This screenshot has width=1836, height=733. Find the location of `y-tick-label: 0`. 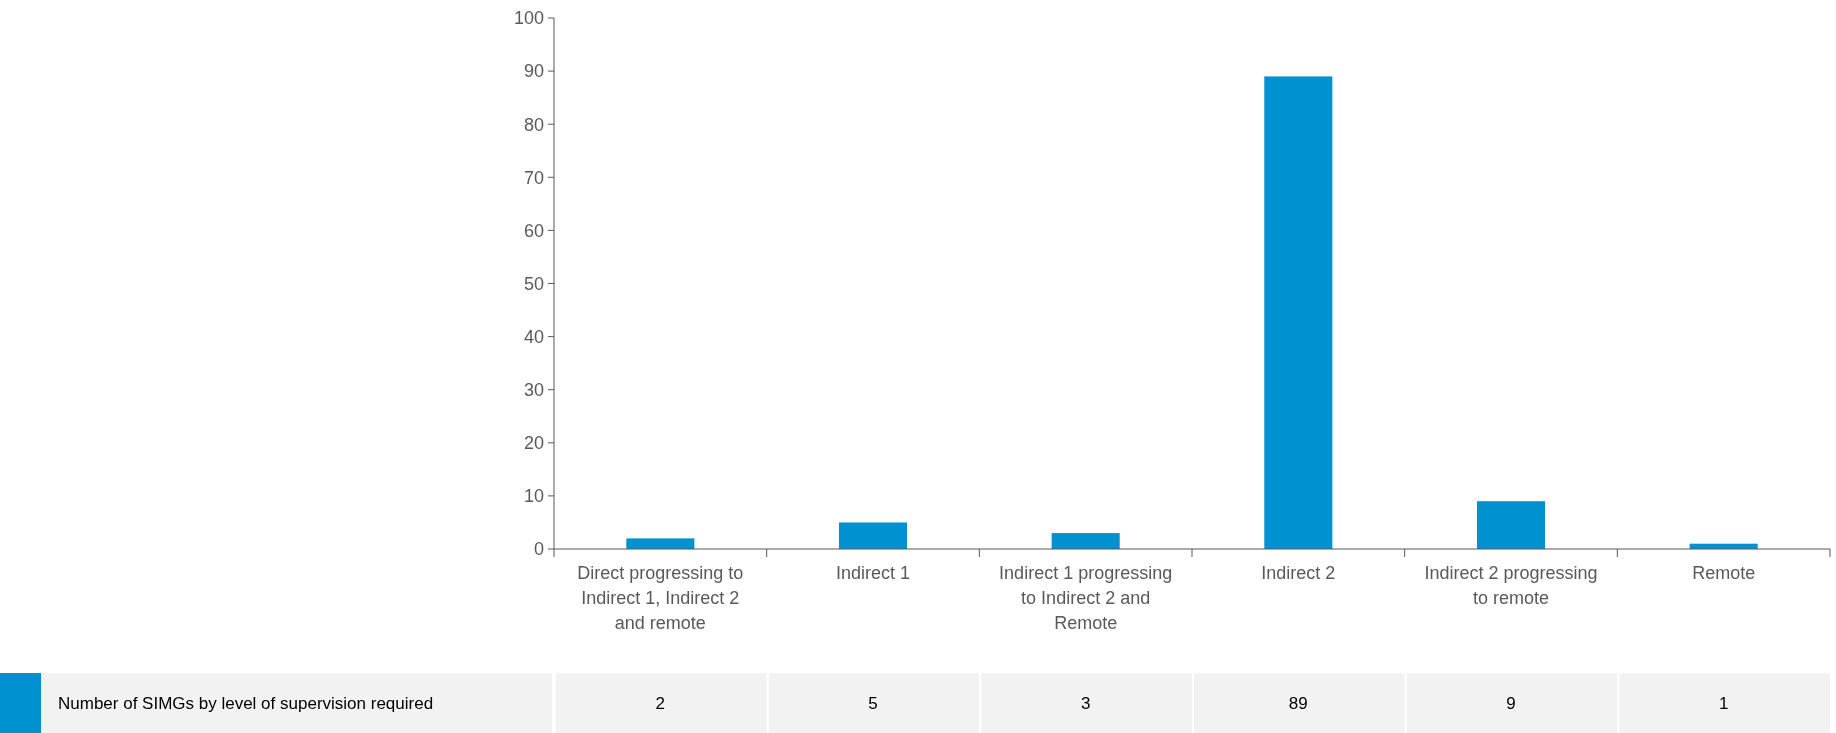

y-tick-label: 0 is located at coordinates (538, 549).